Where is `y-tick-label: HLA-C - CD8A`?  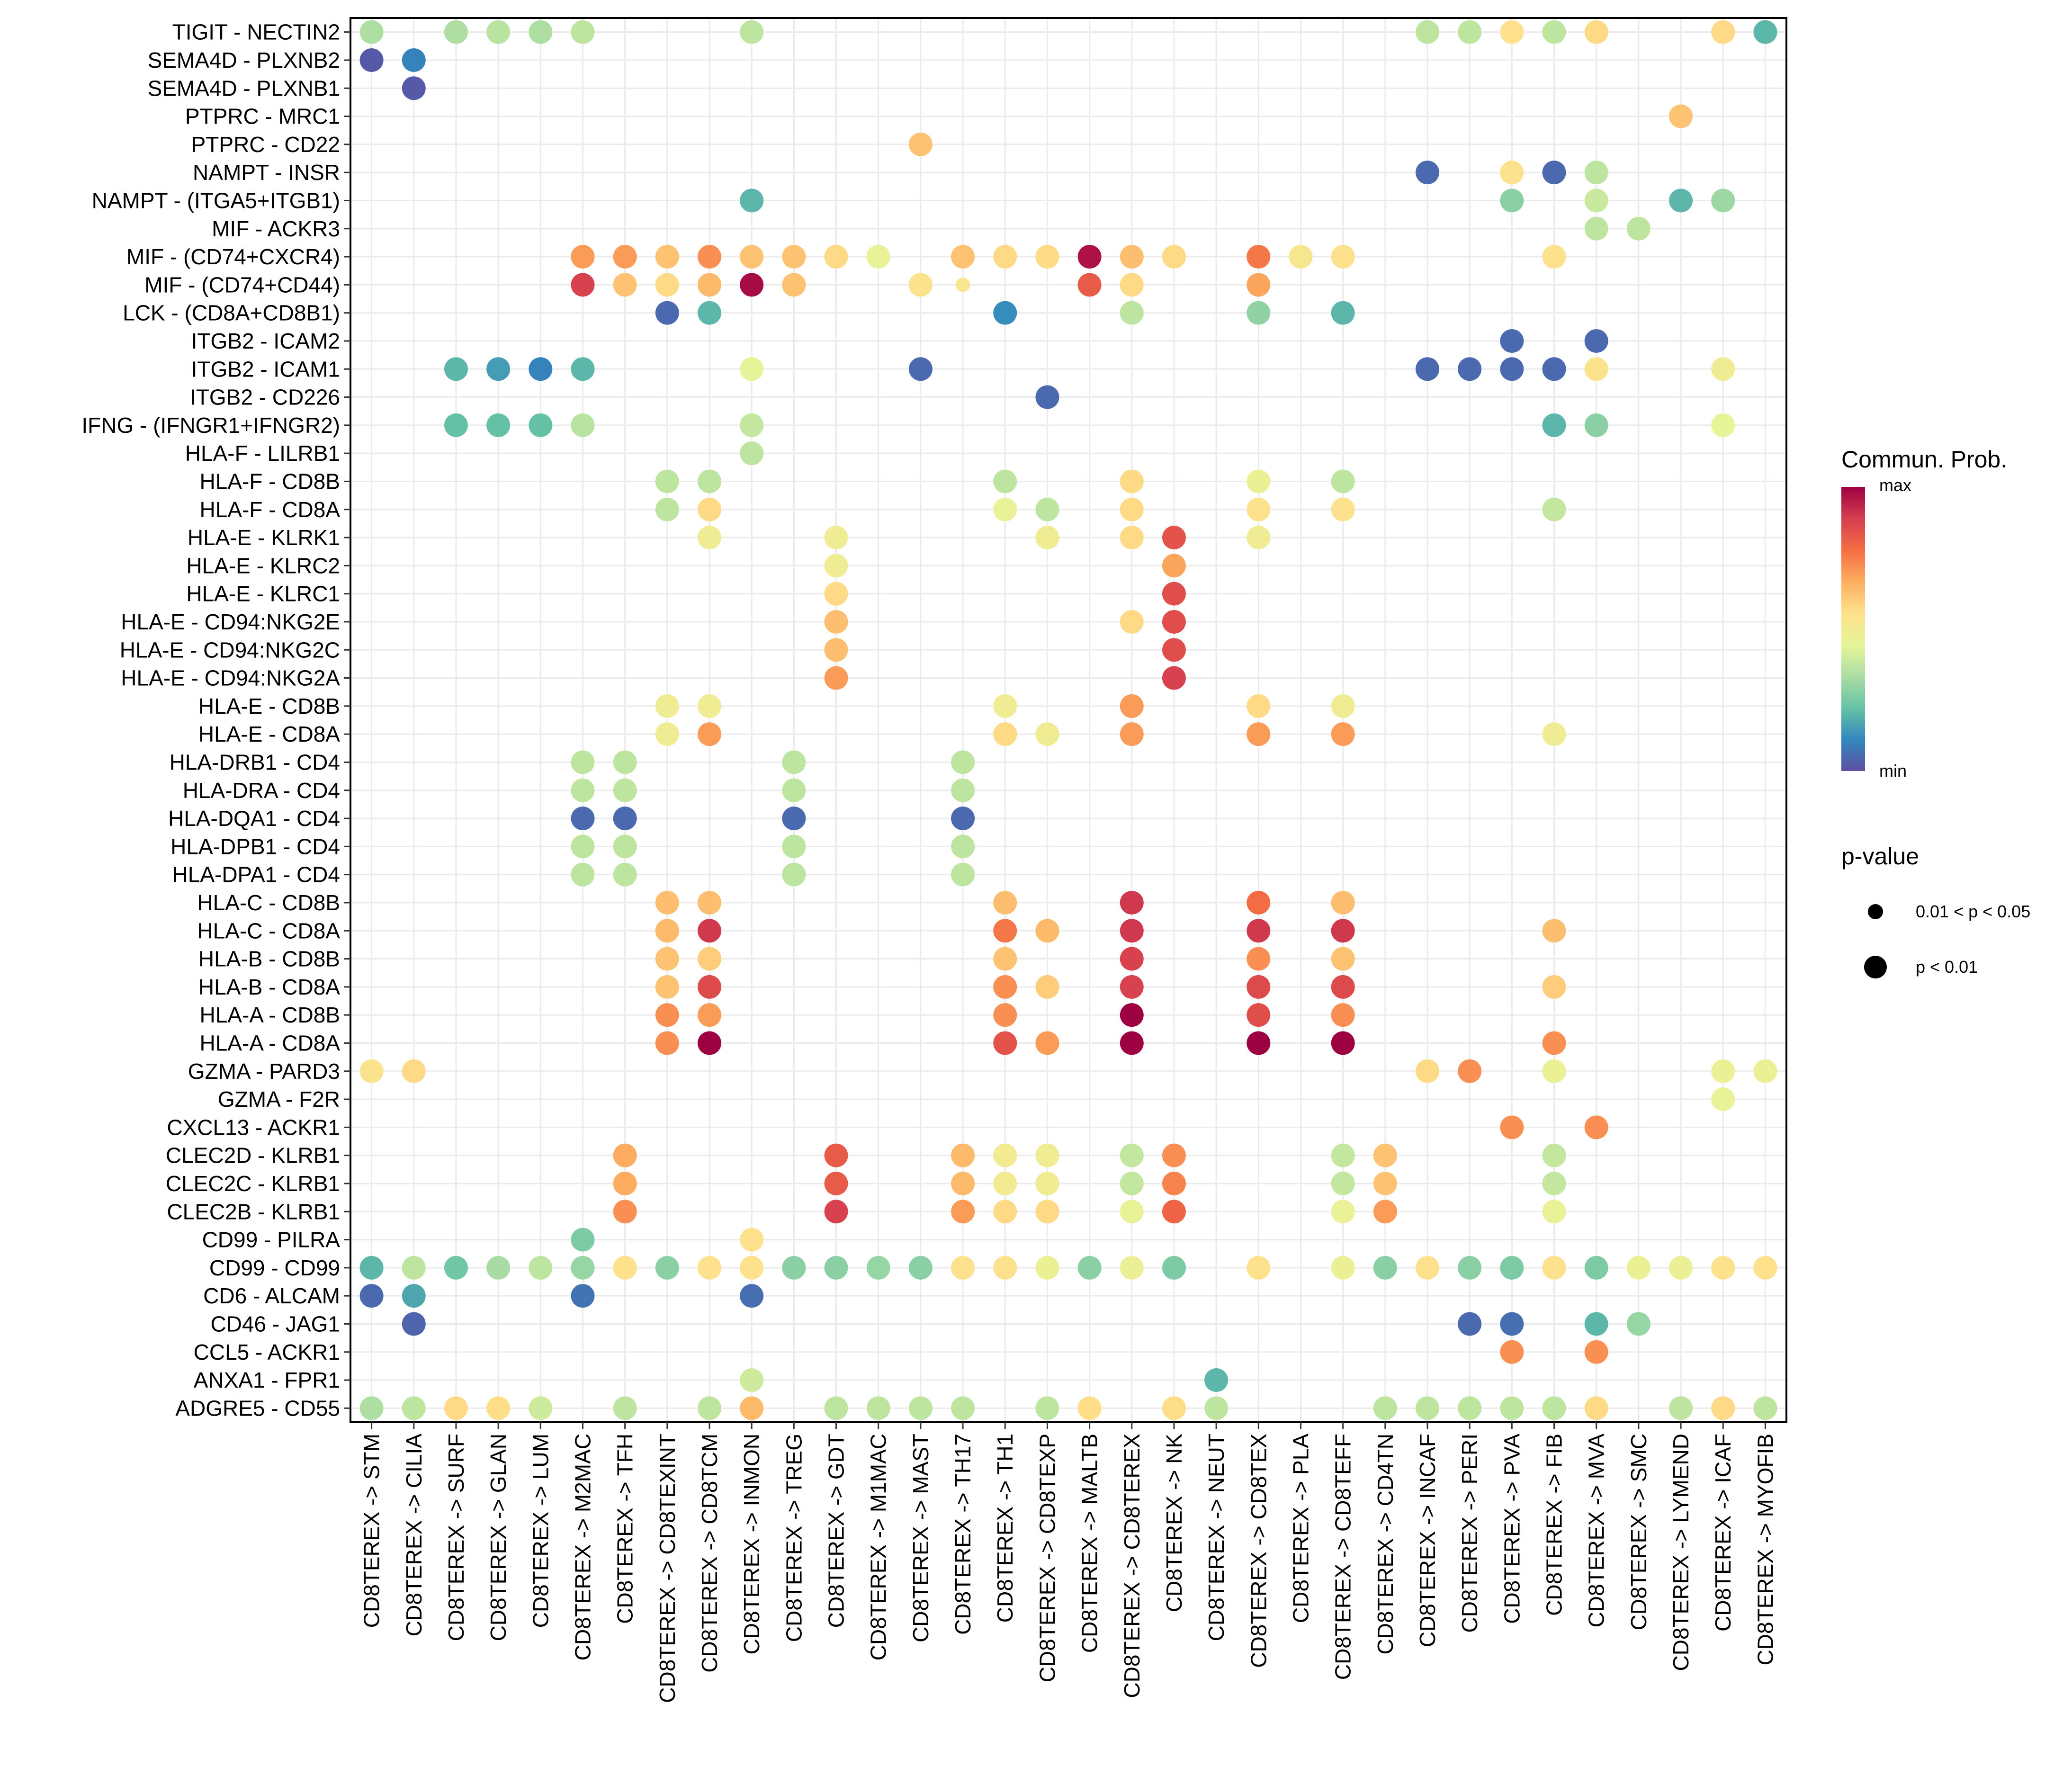 y-tick-label: HLA-C - CD8A is located at coordinates (268, 930).